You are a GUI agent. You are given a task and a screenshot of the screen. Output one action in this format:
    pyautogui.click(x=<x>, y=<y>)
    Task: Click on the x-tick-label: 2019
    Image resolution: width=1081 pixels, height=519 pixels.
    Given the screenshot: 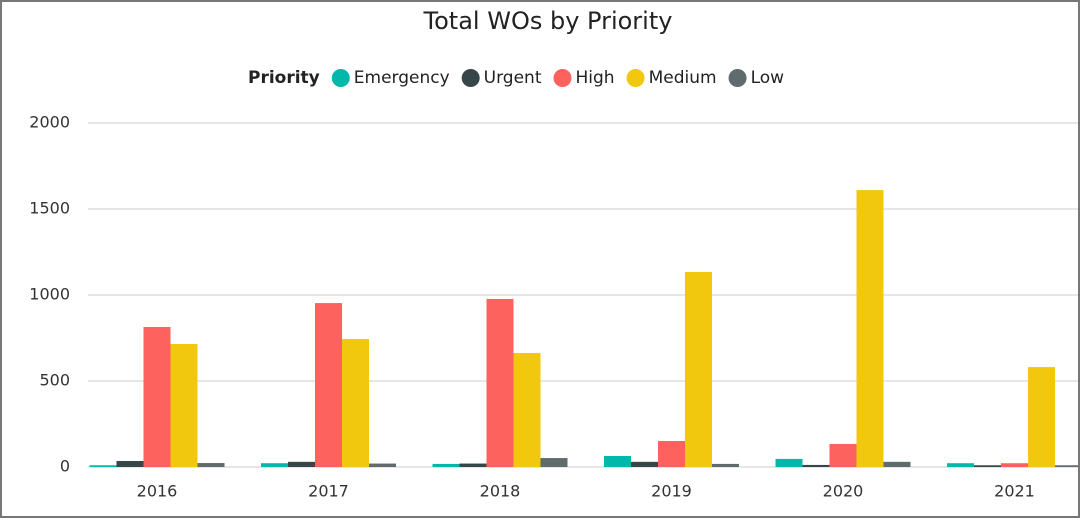 What is the action you would take?
    pyautogui.click(x=671, y=491)
    